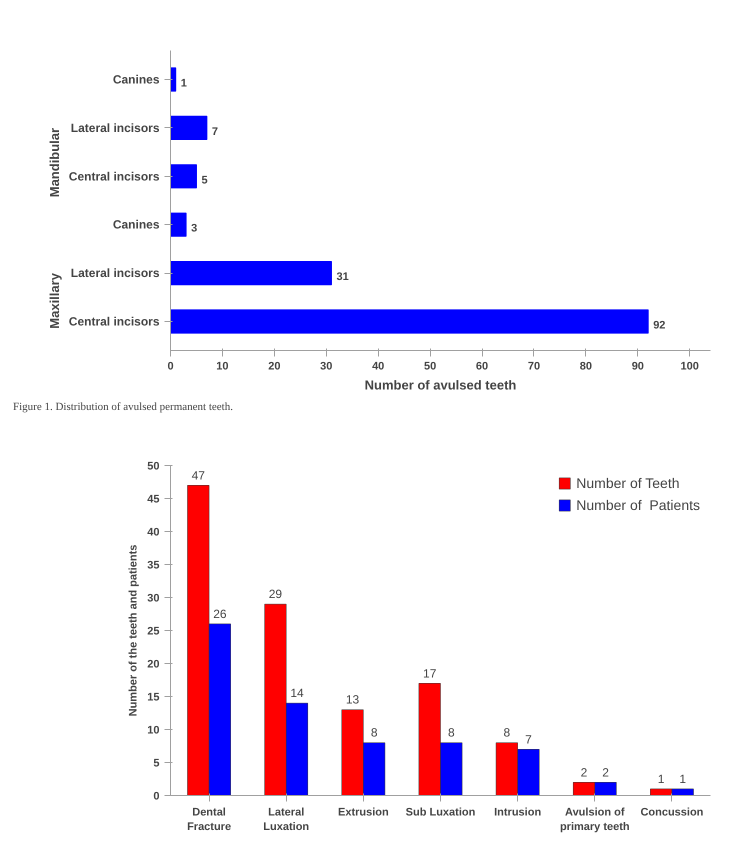  I want to click on y-axis-title: Number of the teeth and patients, so click(133, 630).